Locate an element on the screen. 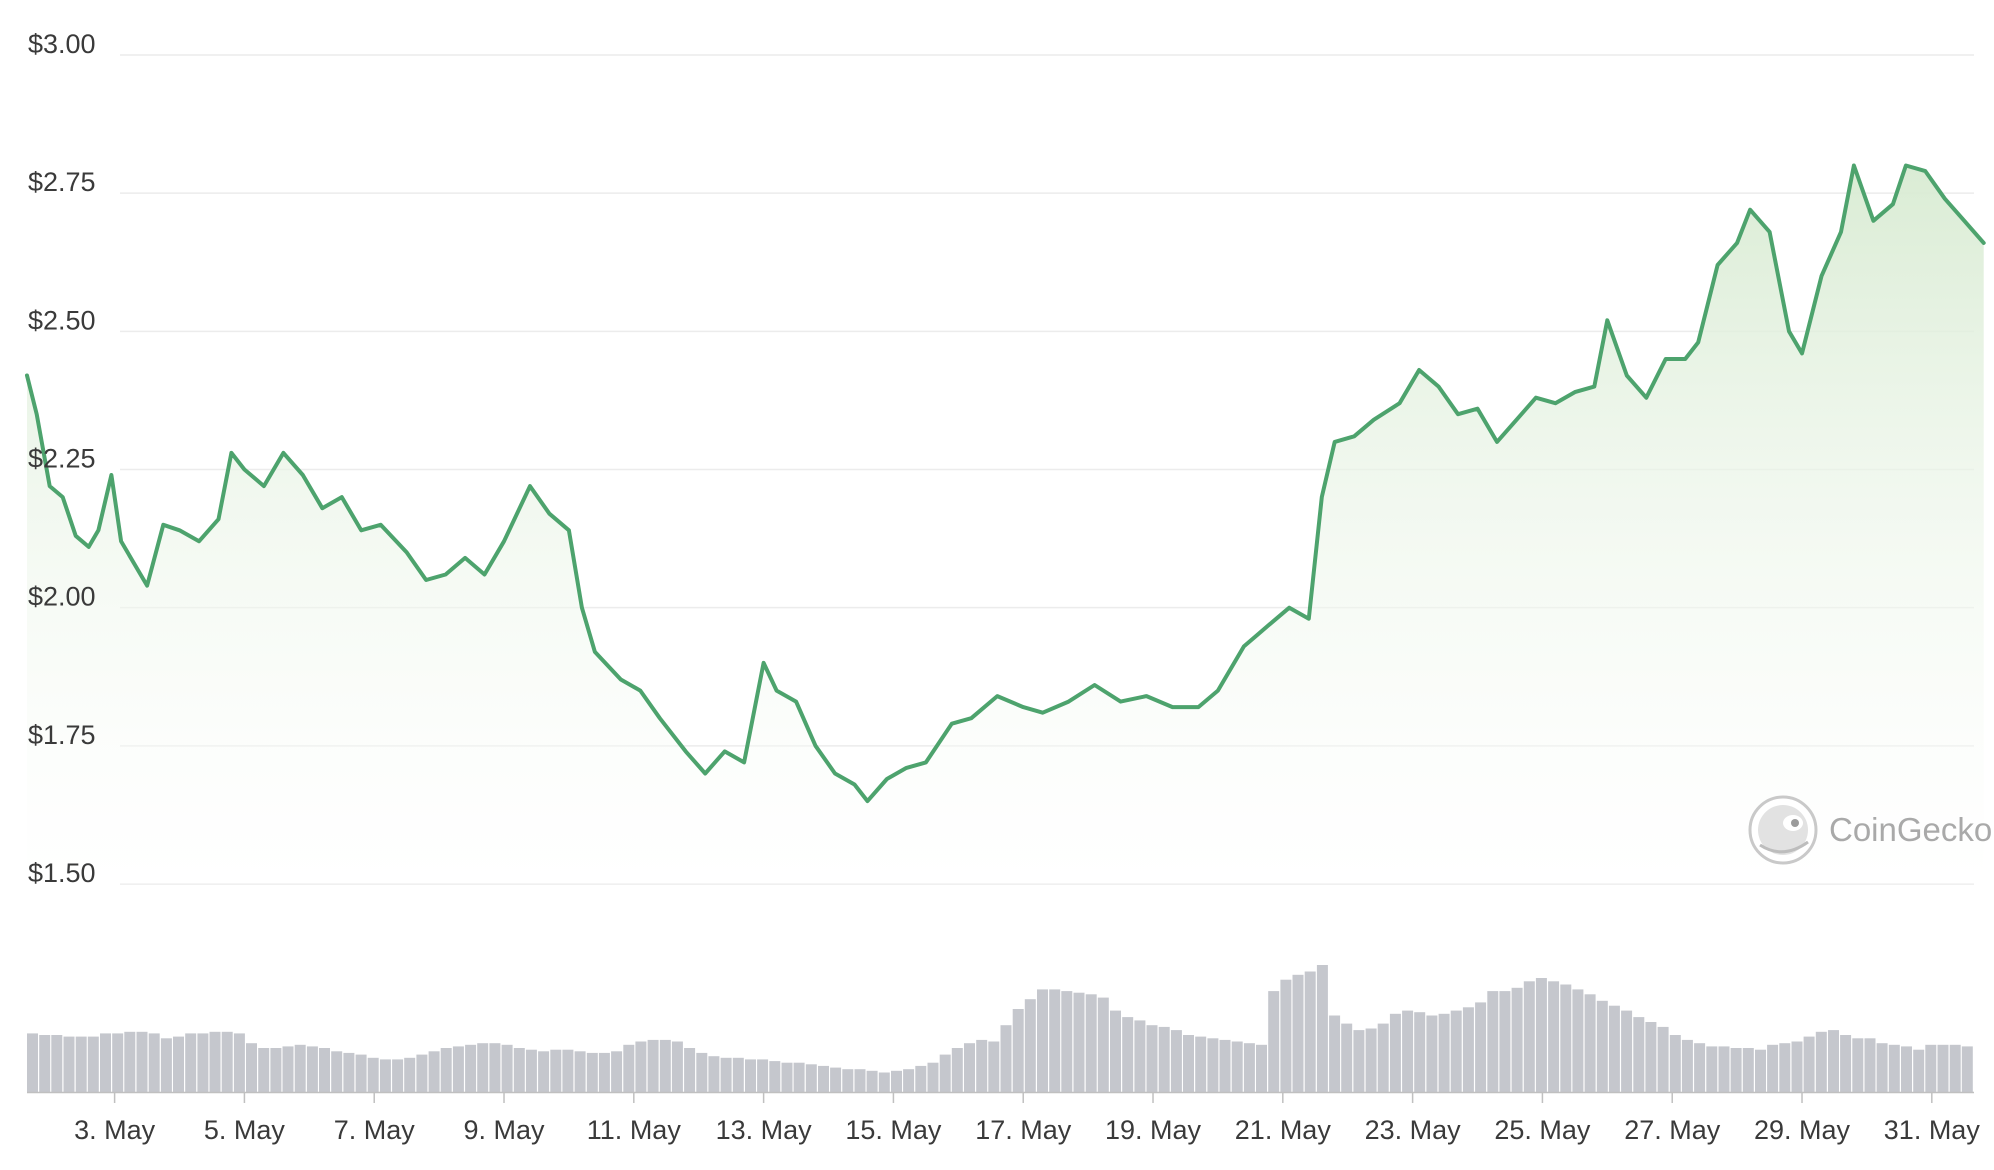 The image size is (1994, 1170). x-tick-label: 5. May is located at coordinates (245, 1130).